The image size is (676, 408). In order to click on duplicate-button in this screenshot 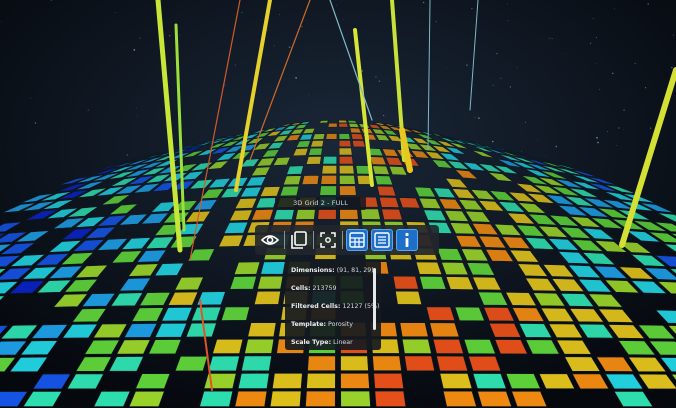, I will do `click(299, 240)`.